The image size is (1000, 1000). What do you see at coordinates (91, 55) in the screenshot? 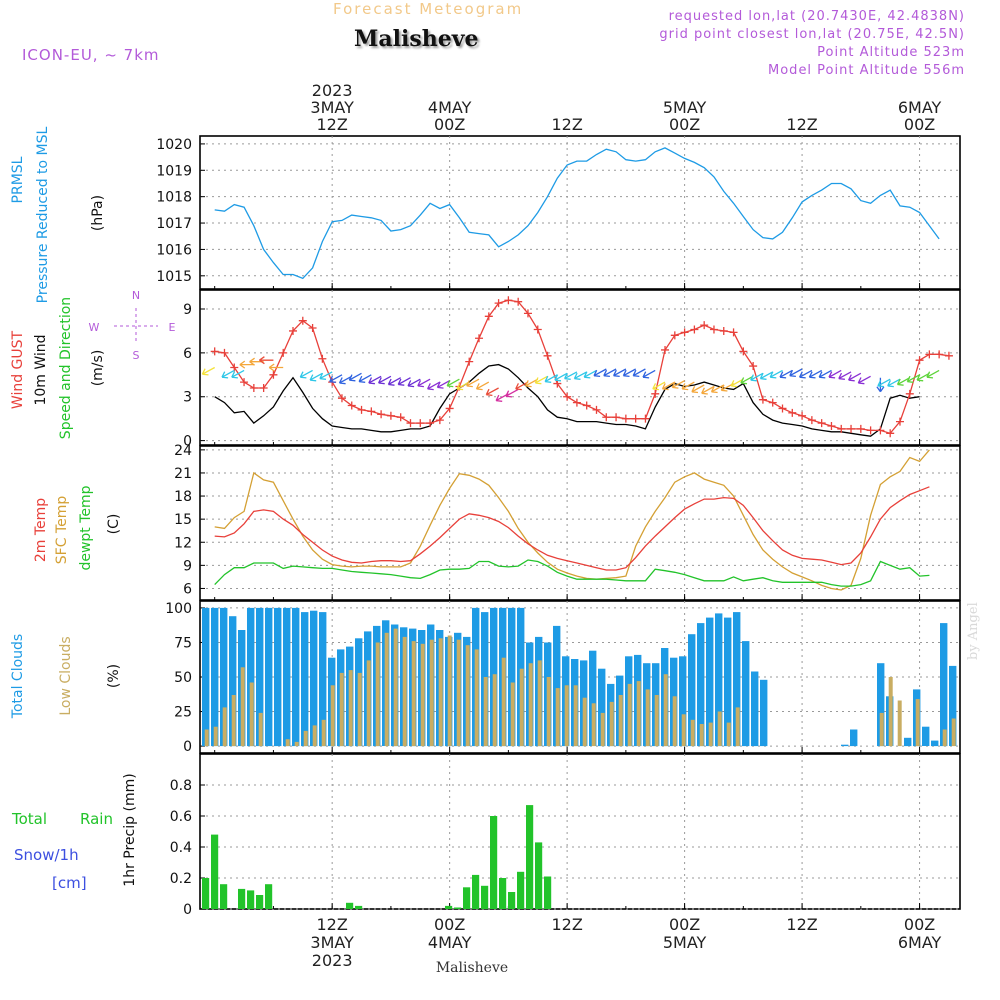
I see `model-label: ICON-EU, ~ 7km` at bounding box center [91, 55].